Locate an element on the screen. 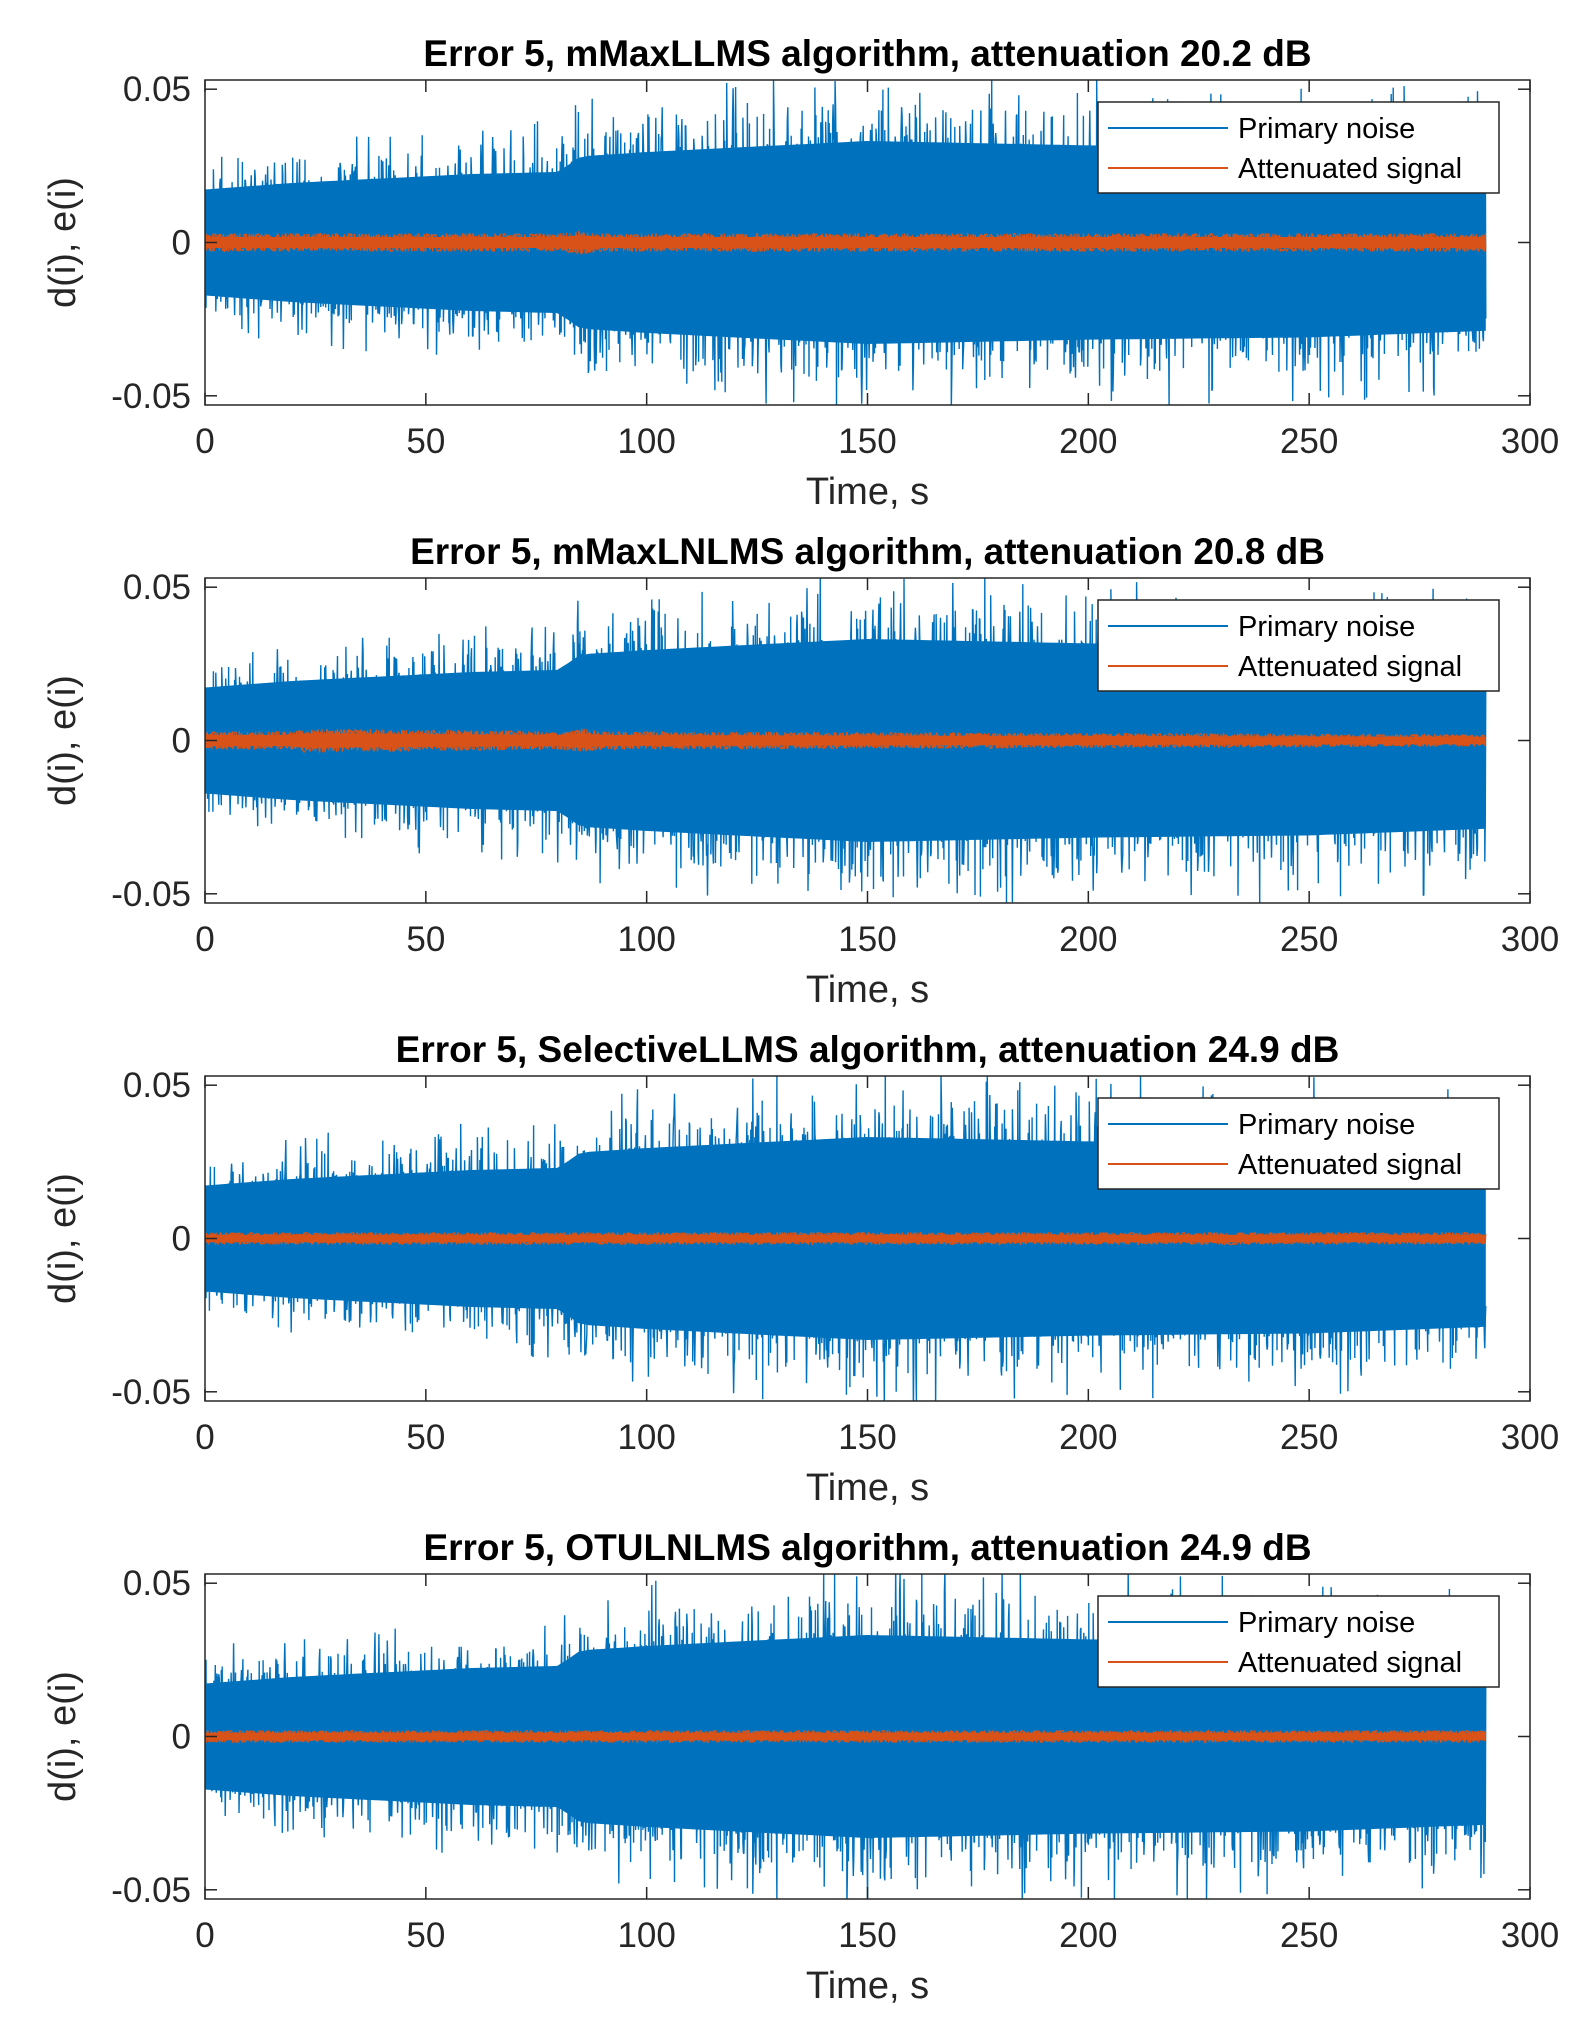 This screenshot has width=1593, height=2037. attenuated-signal-line is located at coordinates (846, 740).